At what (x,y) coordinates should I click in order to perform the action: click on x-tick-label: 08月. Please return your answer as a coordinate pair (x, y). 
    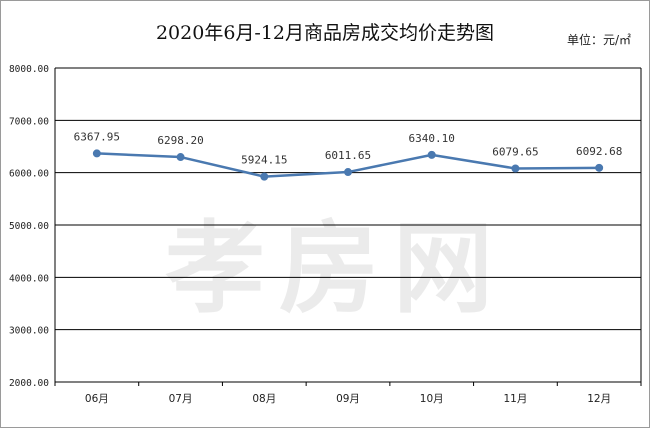
    Looking at the image, I should click on (264, 399).